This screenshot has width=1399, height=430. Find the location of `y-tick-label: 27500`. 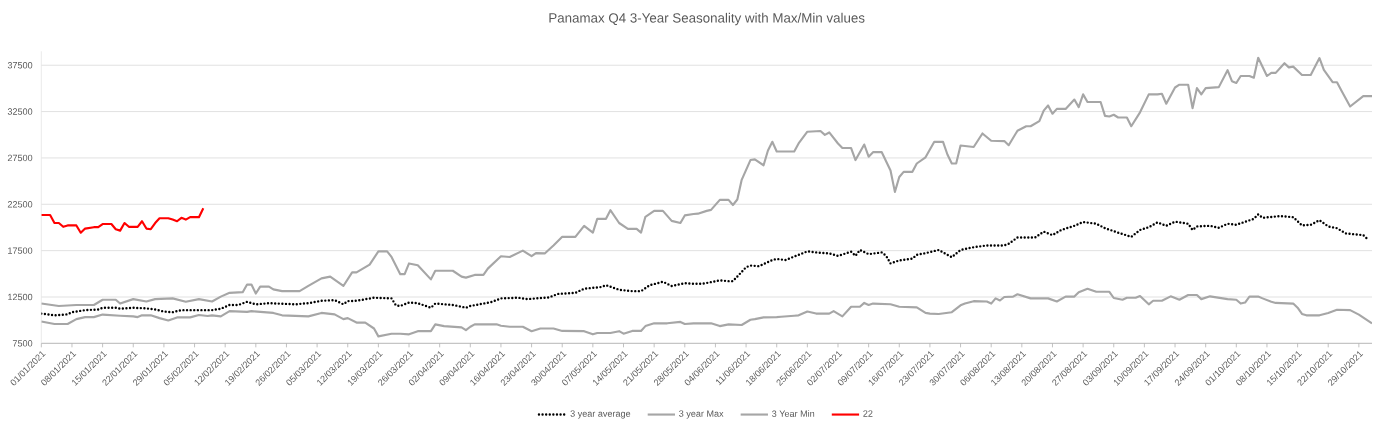

y-tick-label: 27500 is located at coordinates (20, 158).